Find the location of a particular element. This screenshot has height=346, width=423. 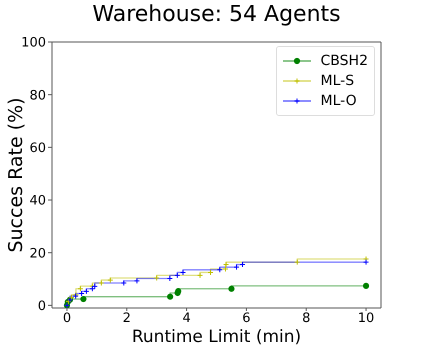

y-tick-label: 20 is located at coordinates (37, 254).